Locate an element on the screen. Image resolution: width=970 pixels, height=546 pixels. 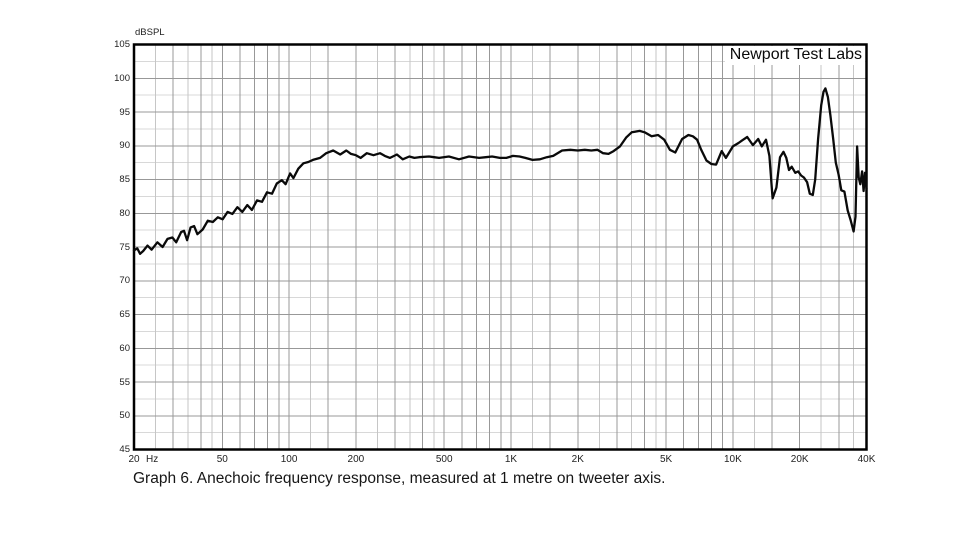
x-tick-label: 20 is located at coordinates (134, 459).